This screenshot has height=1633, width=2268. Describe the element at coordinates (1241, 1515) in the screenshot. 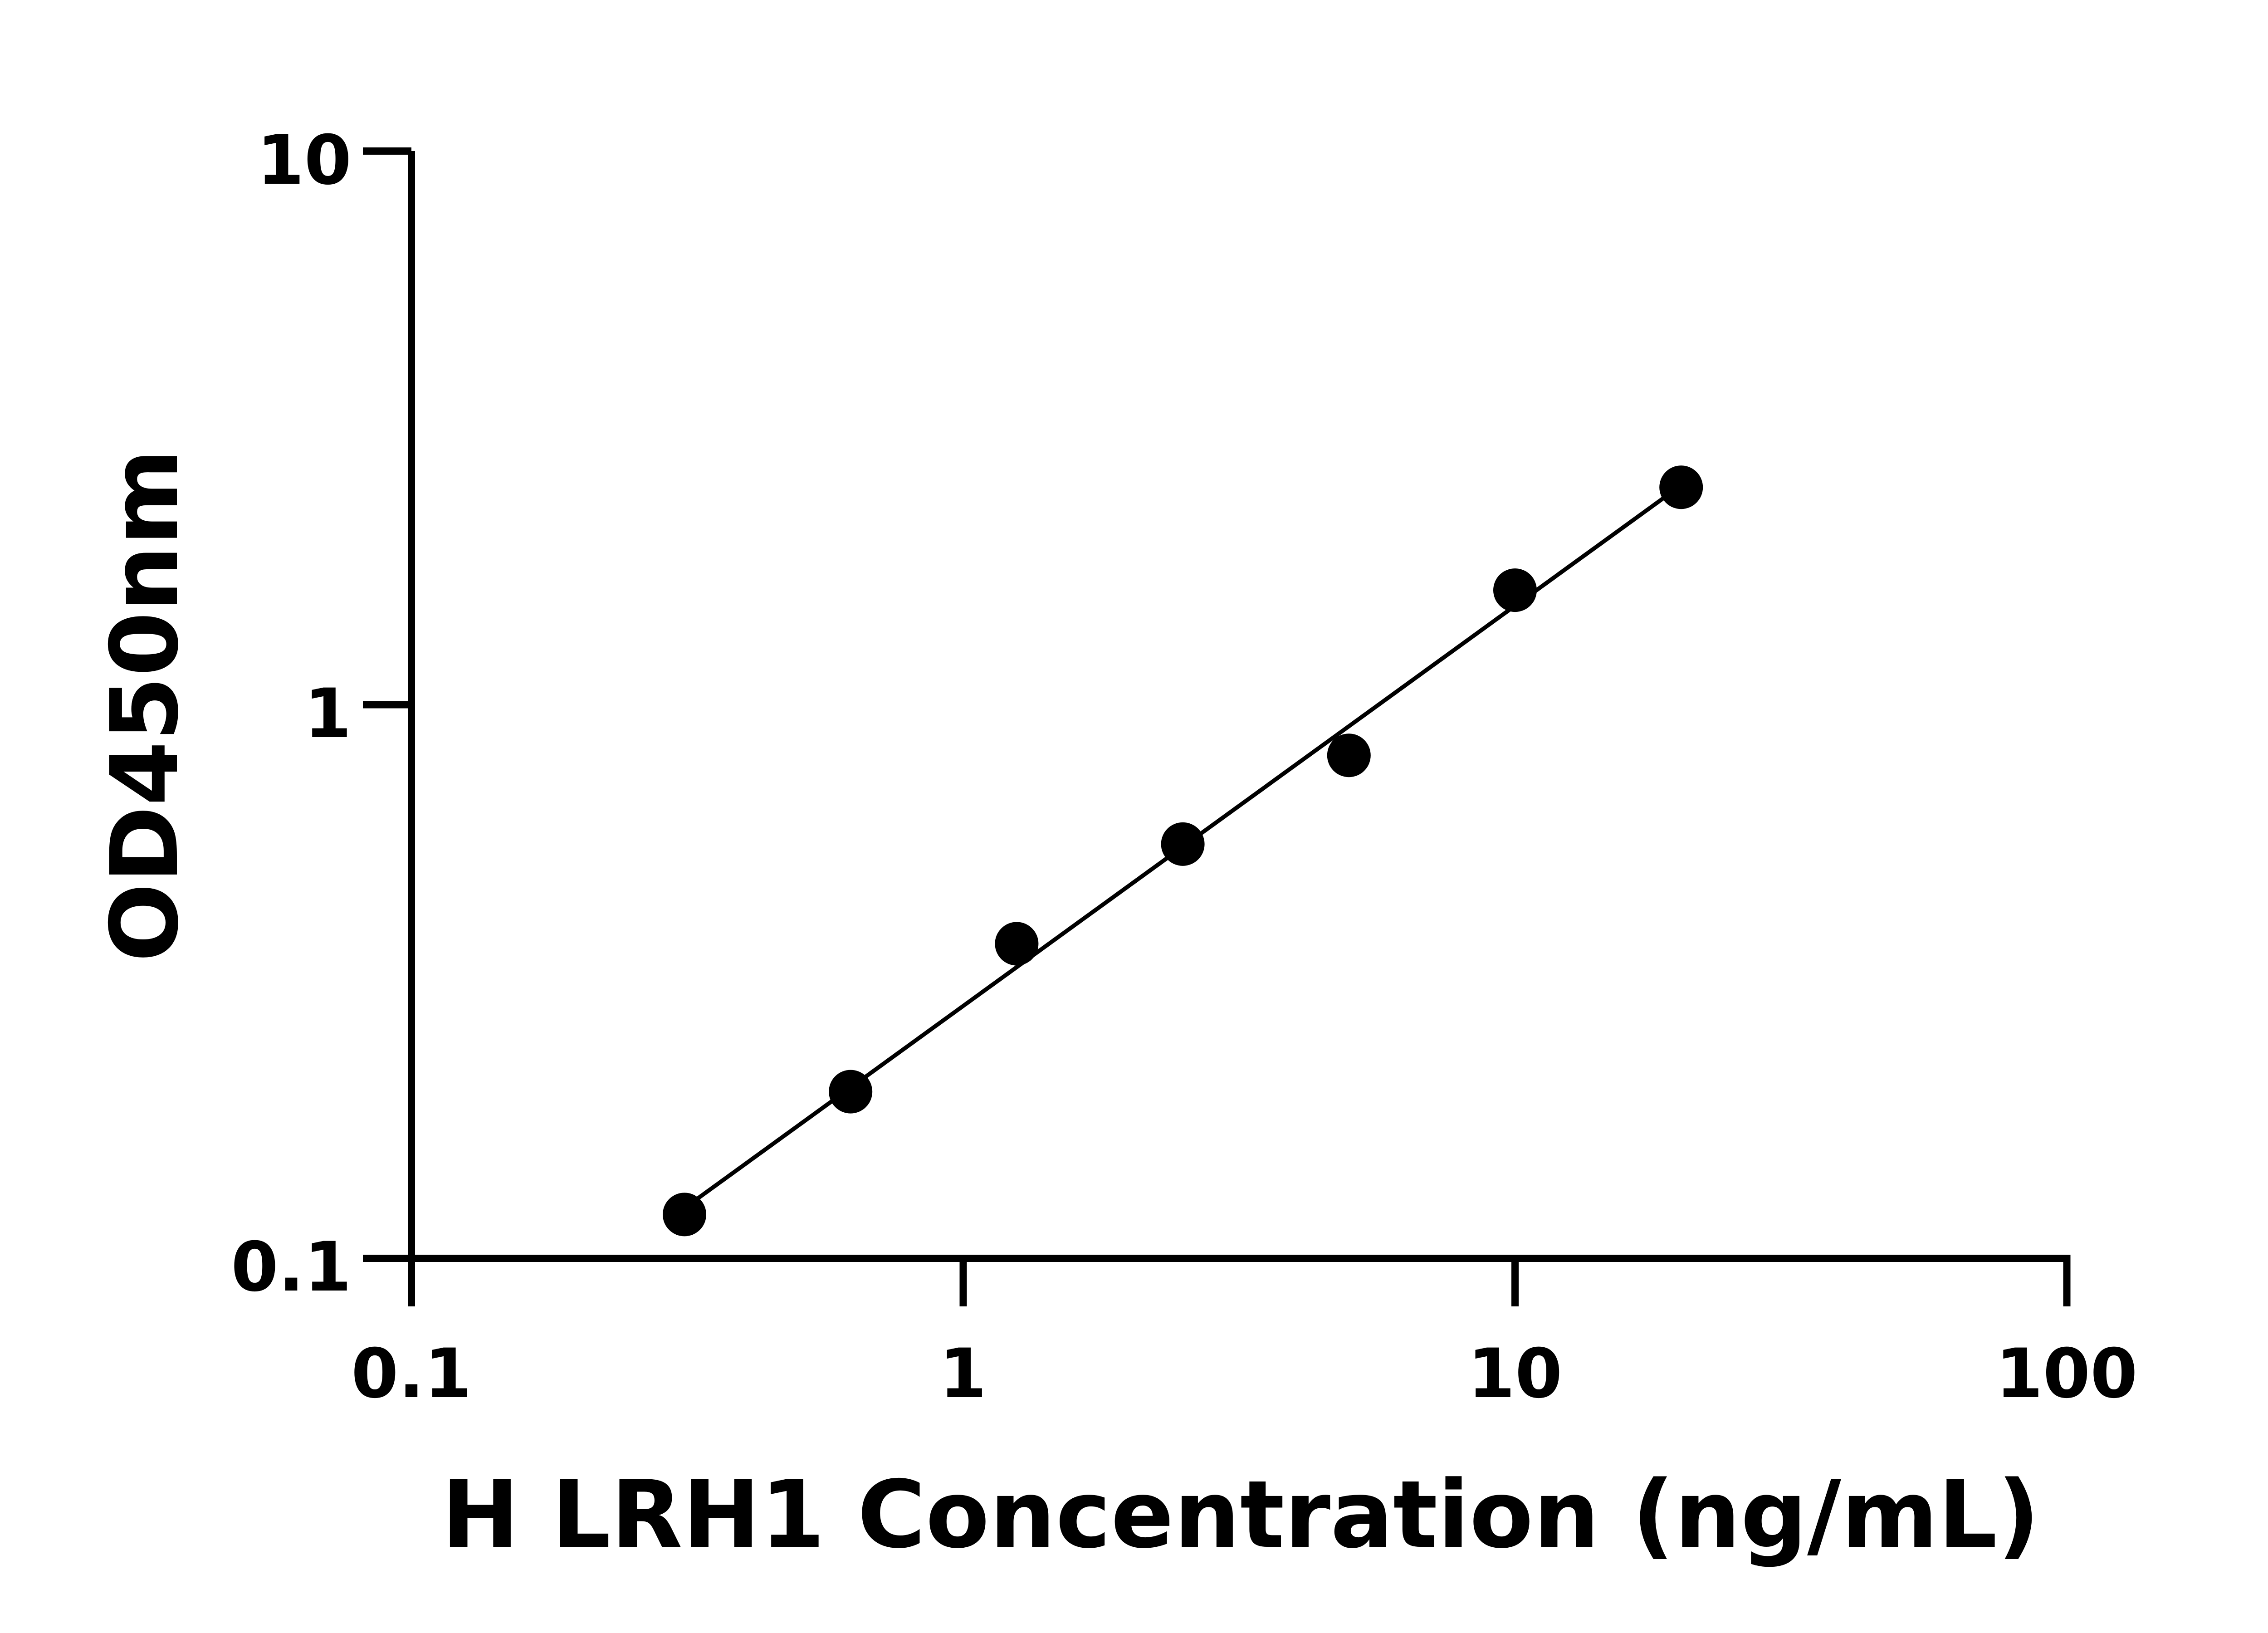

I see `x-axis-title: H LRH1 Concentration (ng/mL)` at that location.